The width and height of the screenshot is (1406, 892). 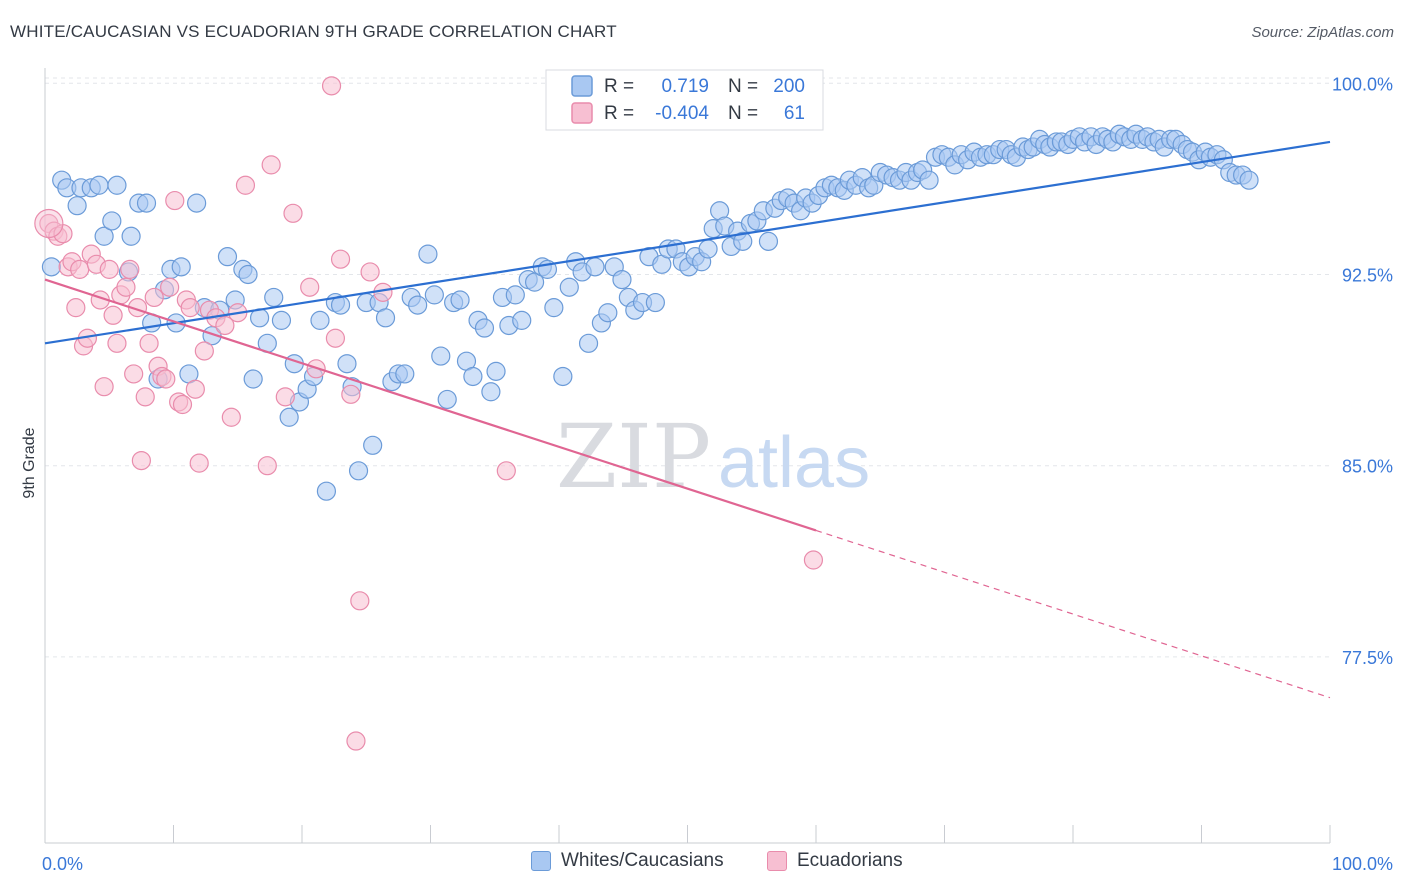 I want to click on legend-blue-n-value: 200, so click(x=789, y=86).